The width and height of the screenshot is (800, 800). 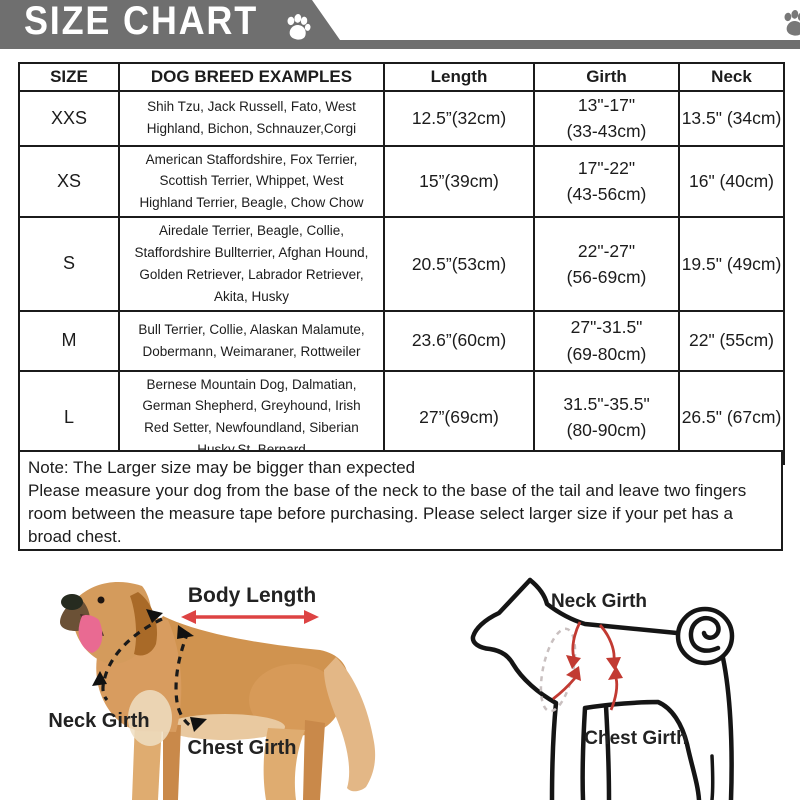 I want to click on girth-cm: (69-80cm), so click(x=606, y=353).